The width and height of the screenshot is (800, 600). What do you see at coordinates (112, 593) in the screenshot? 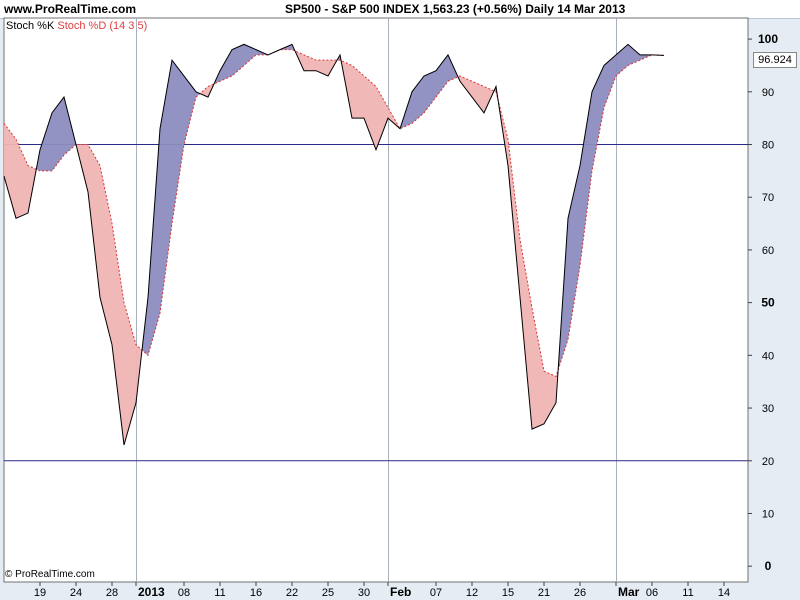
I see `x-tick-label-2: 28` at bounding box center [112, 593].